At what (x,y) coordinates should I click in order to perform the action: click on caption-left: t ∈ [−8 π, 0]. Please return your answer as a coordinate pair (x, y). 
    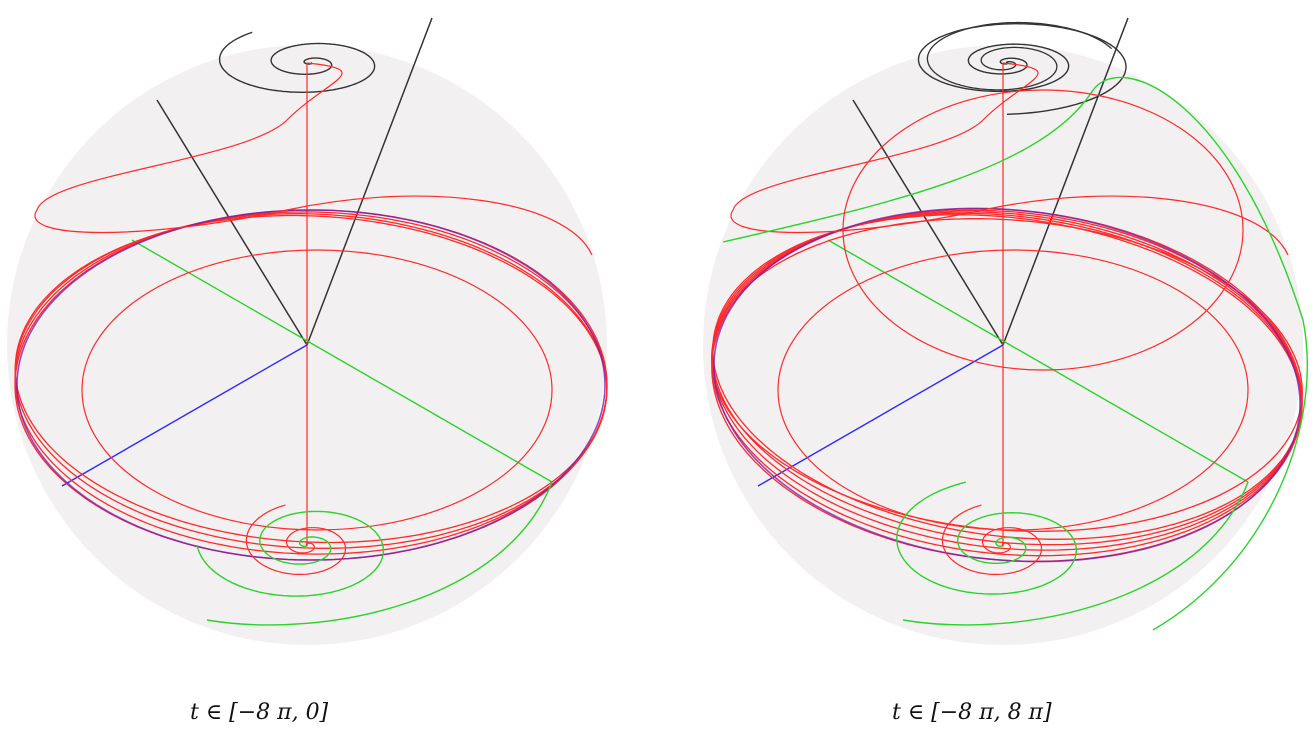
    Looking at the image, I should click on (259, 712).